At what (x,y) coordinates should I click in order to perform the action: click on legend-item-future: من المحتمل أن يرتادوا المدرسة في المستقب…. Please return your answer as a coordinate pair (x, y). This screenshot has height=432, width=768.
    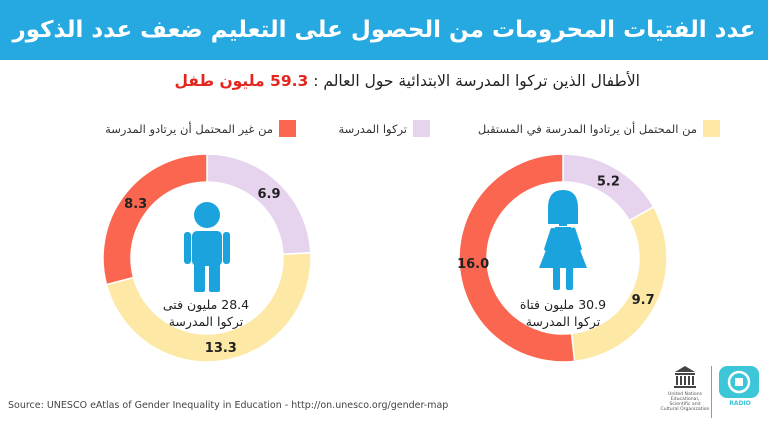
    Looking at the image, I should click on (599, 128).